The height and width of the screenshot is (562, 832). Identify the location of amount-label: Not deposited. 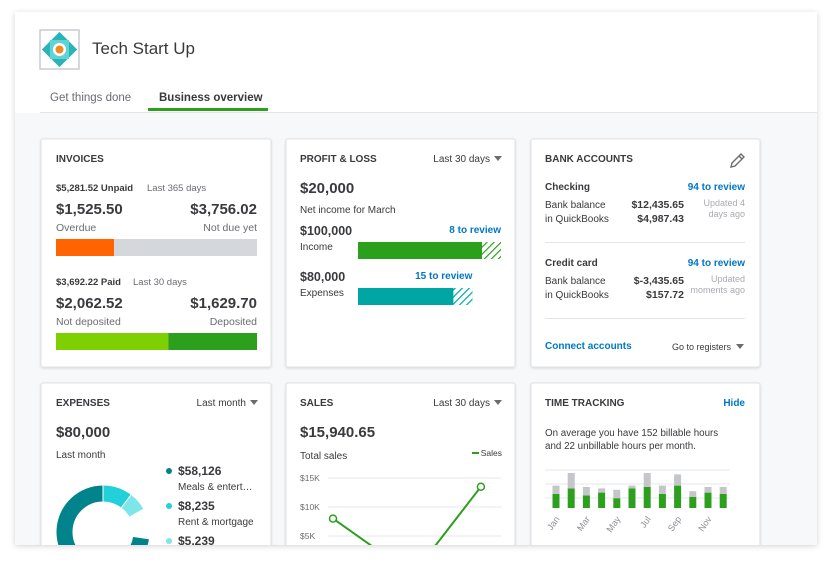
(88, 322).